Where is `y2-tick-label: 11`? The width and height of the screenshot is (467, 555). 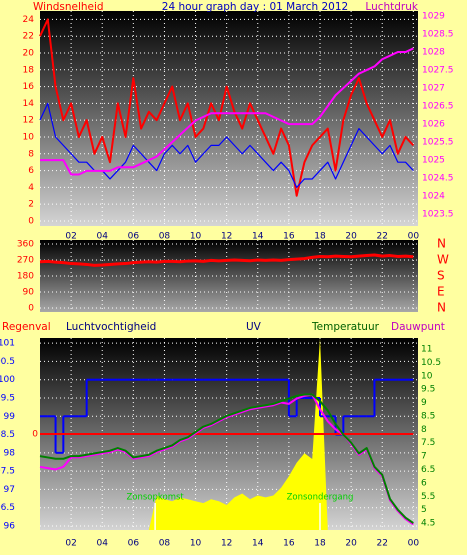 y2-tick-label: 11 is located at coordinates (426, 349).